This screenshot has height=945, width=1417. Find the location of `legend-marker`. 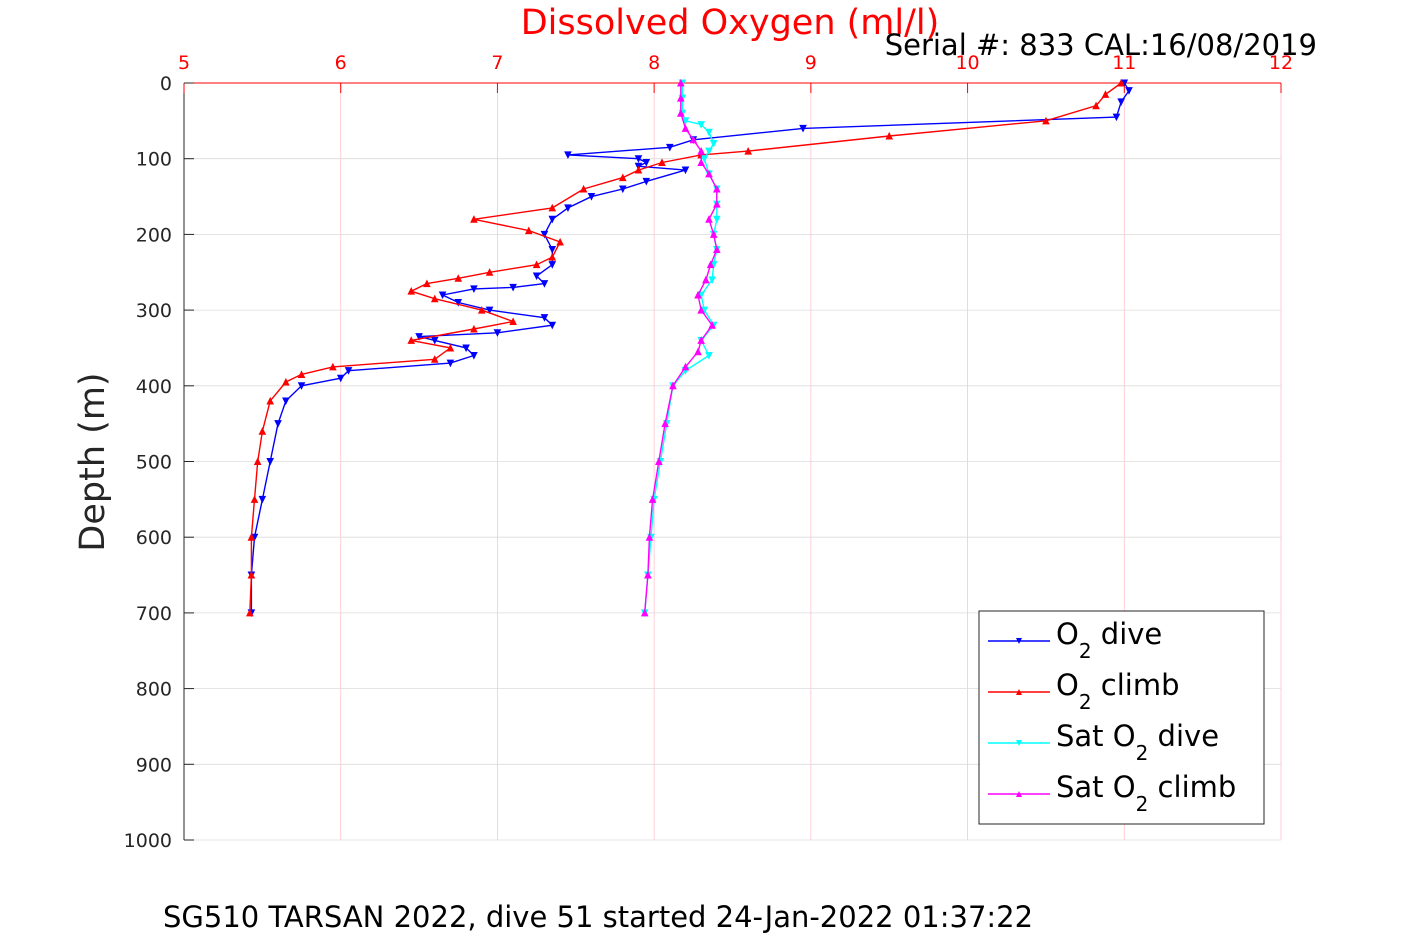

legend-marker is located at coordinates (1019, 743).